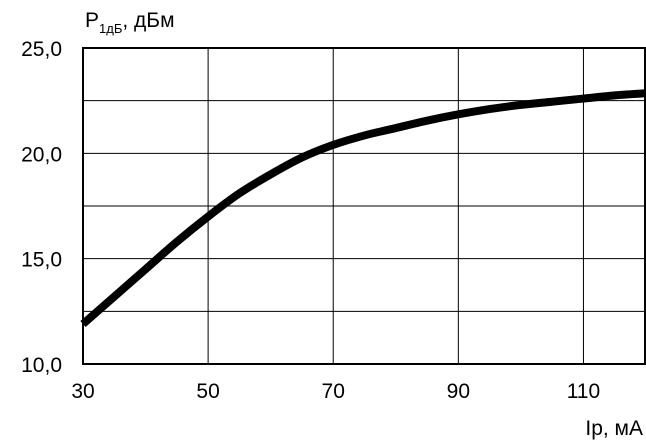  I want to click on x-tick-label: 90, so click(458, 391).